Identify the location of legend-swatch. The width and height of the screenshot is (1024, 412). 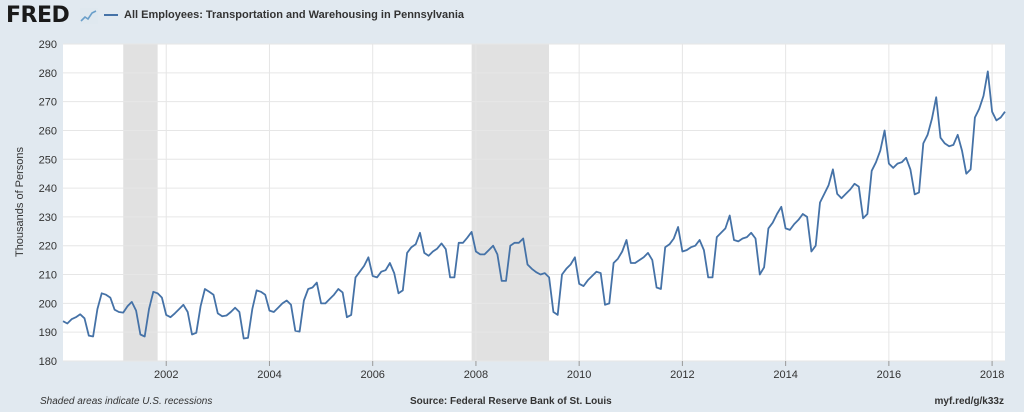
(111, 15).